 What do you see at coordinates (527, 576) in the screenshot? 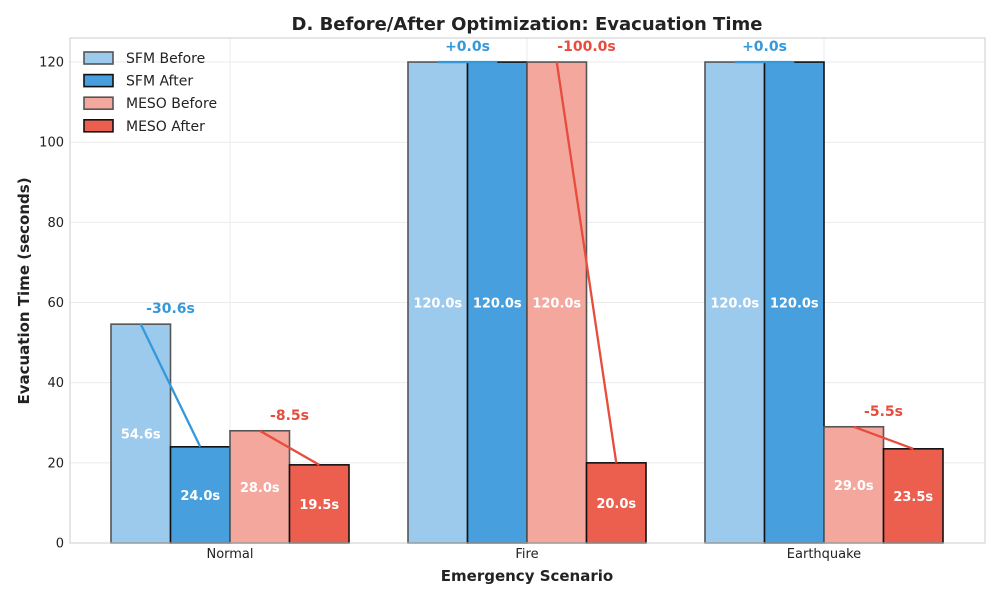
I see `x-axis-label: Emergency Scenario` at bounding box center [527, 576].